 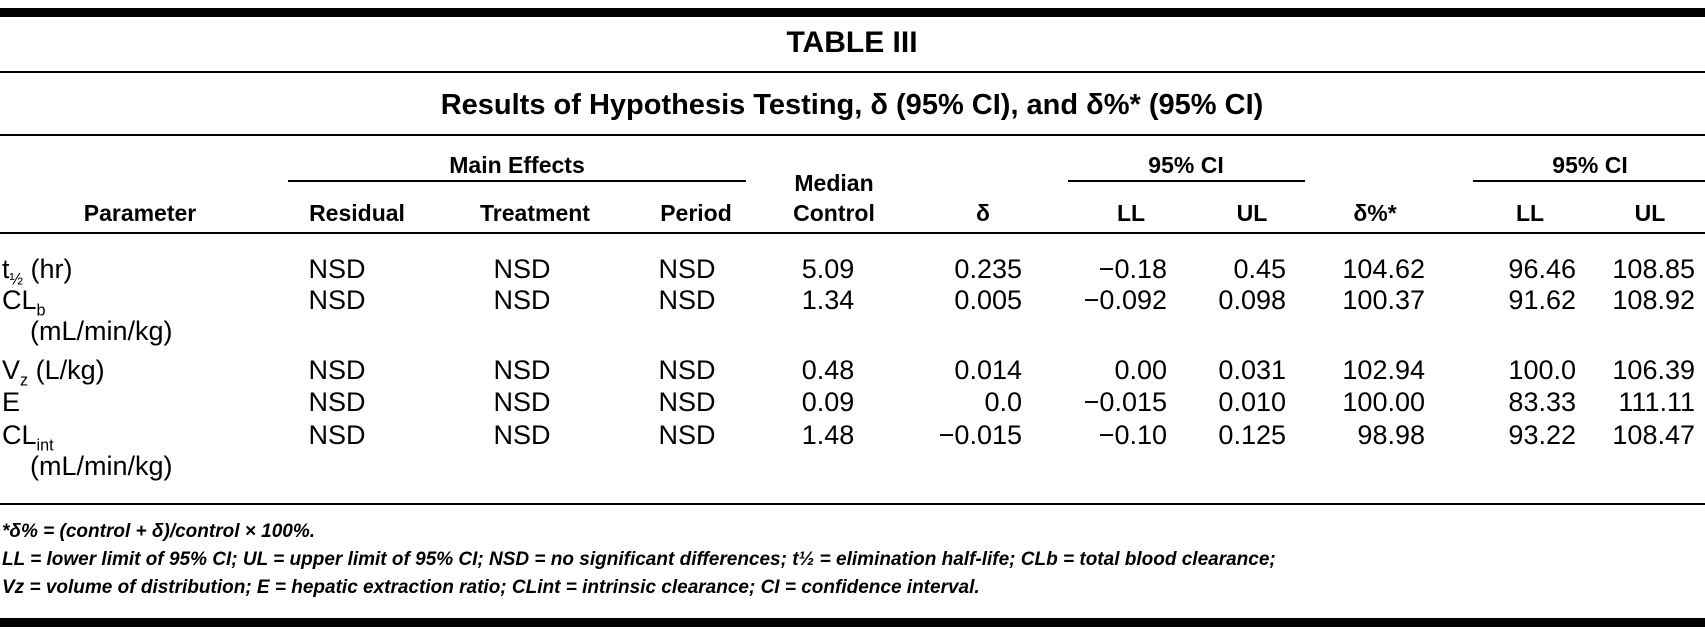 What do you see at coordinates (1542, 402) in the screenshot?
I see `cell-ll2: 83.33` at bounding box center [1542, 402].